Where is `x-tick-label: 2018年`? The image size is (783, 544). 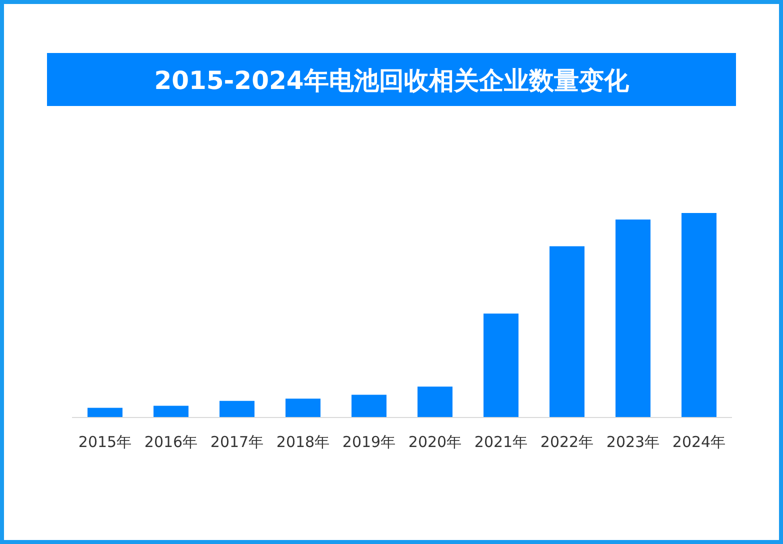
x-tick-label: 2018年 is located at coordinates (303, 442).